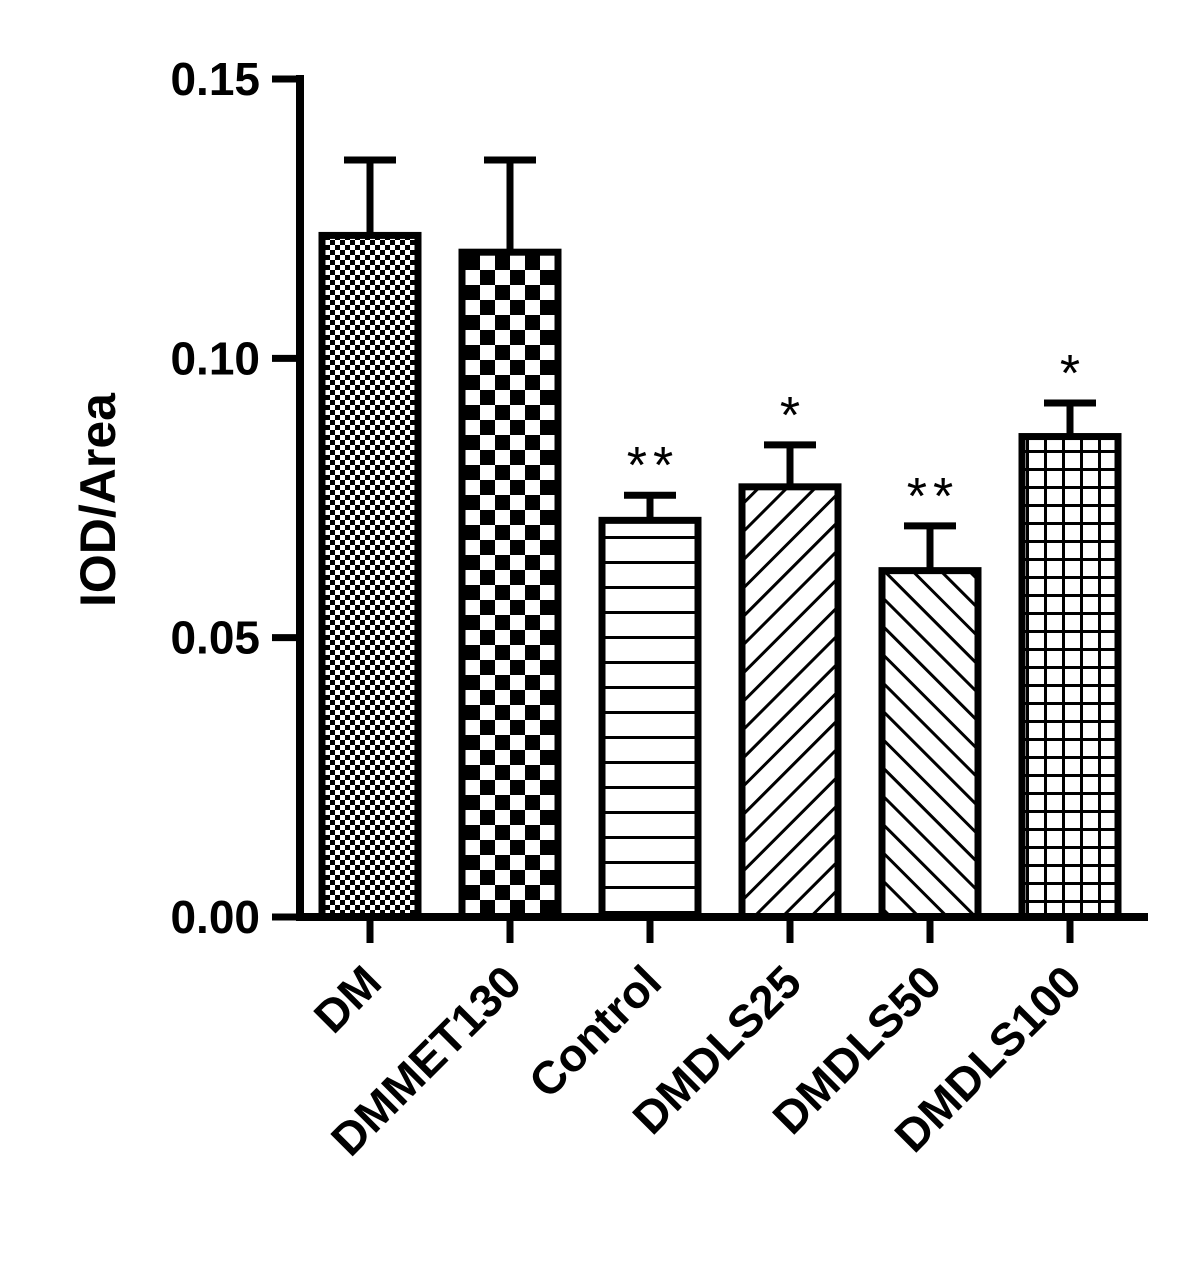  I want to click on y-axis-title: IOD/Area, so click(98, 499).